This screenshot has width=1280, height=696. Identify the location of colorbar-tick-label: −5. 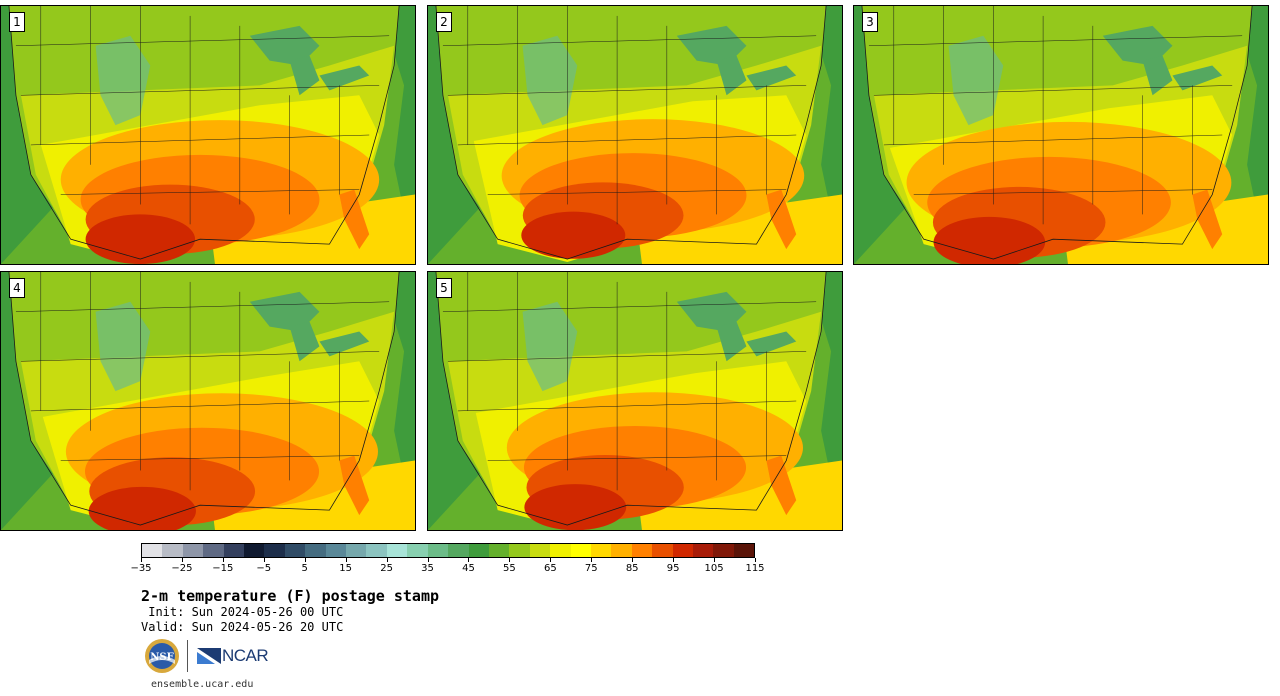
(264, 566).